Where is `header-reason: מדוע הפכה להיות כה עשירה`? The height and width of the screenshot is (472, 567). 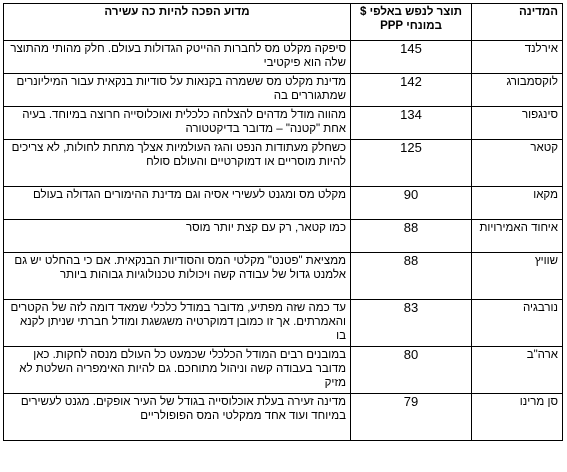 header-reason: מדוע הפכה להיות כה עשירה is located at coordinates (177, 22).